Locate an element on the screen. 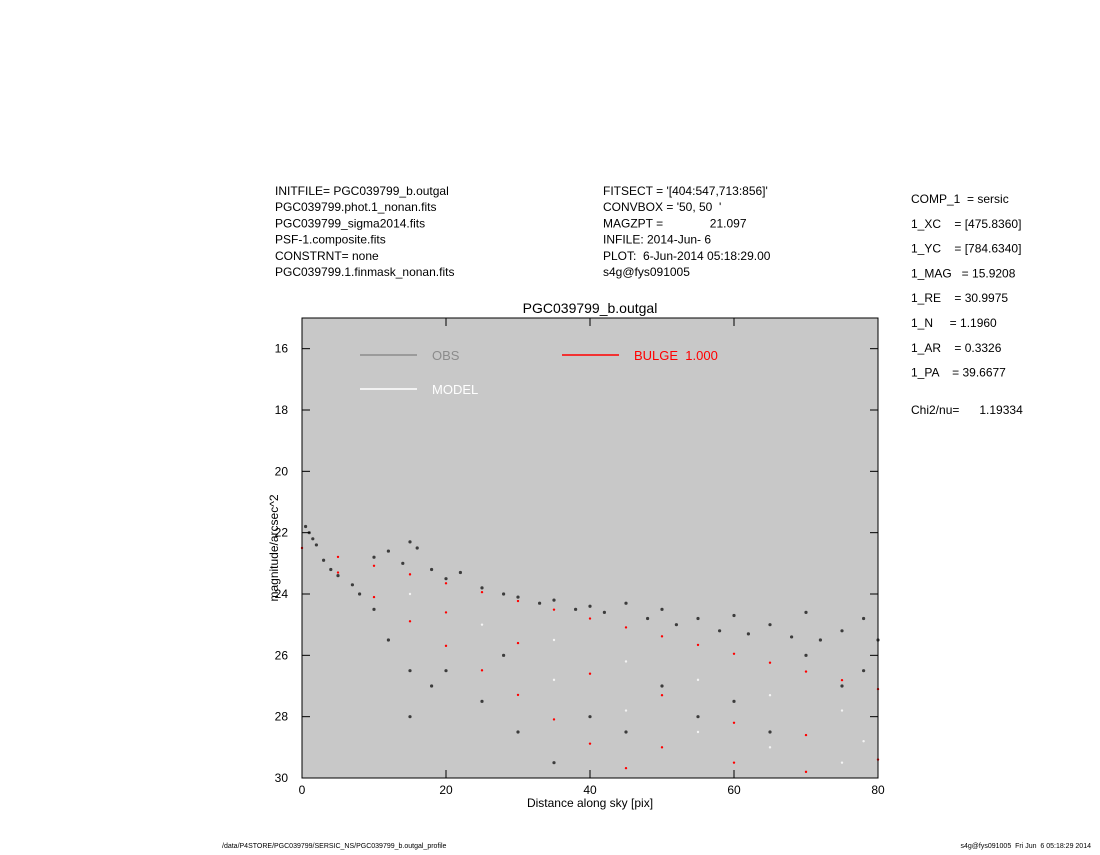 The width and height of the screenshot is (1100, 855). header-mid-line: INFILE: 2014-Jun- 6 is located at coordinates (657, 240).